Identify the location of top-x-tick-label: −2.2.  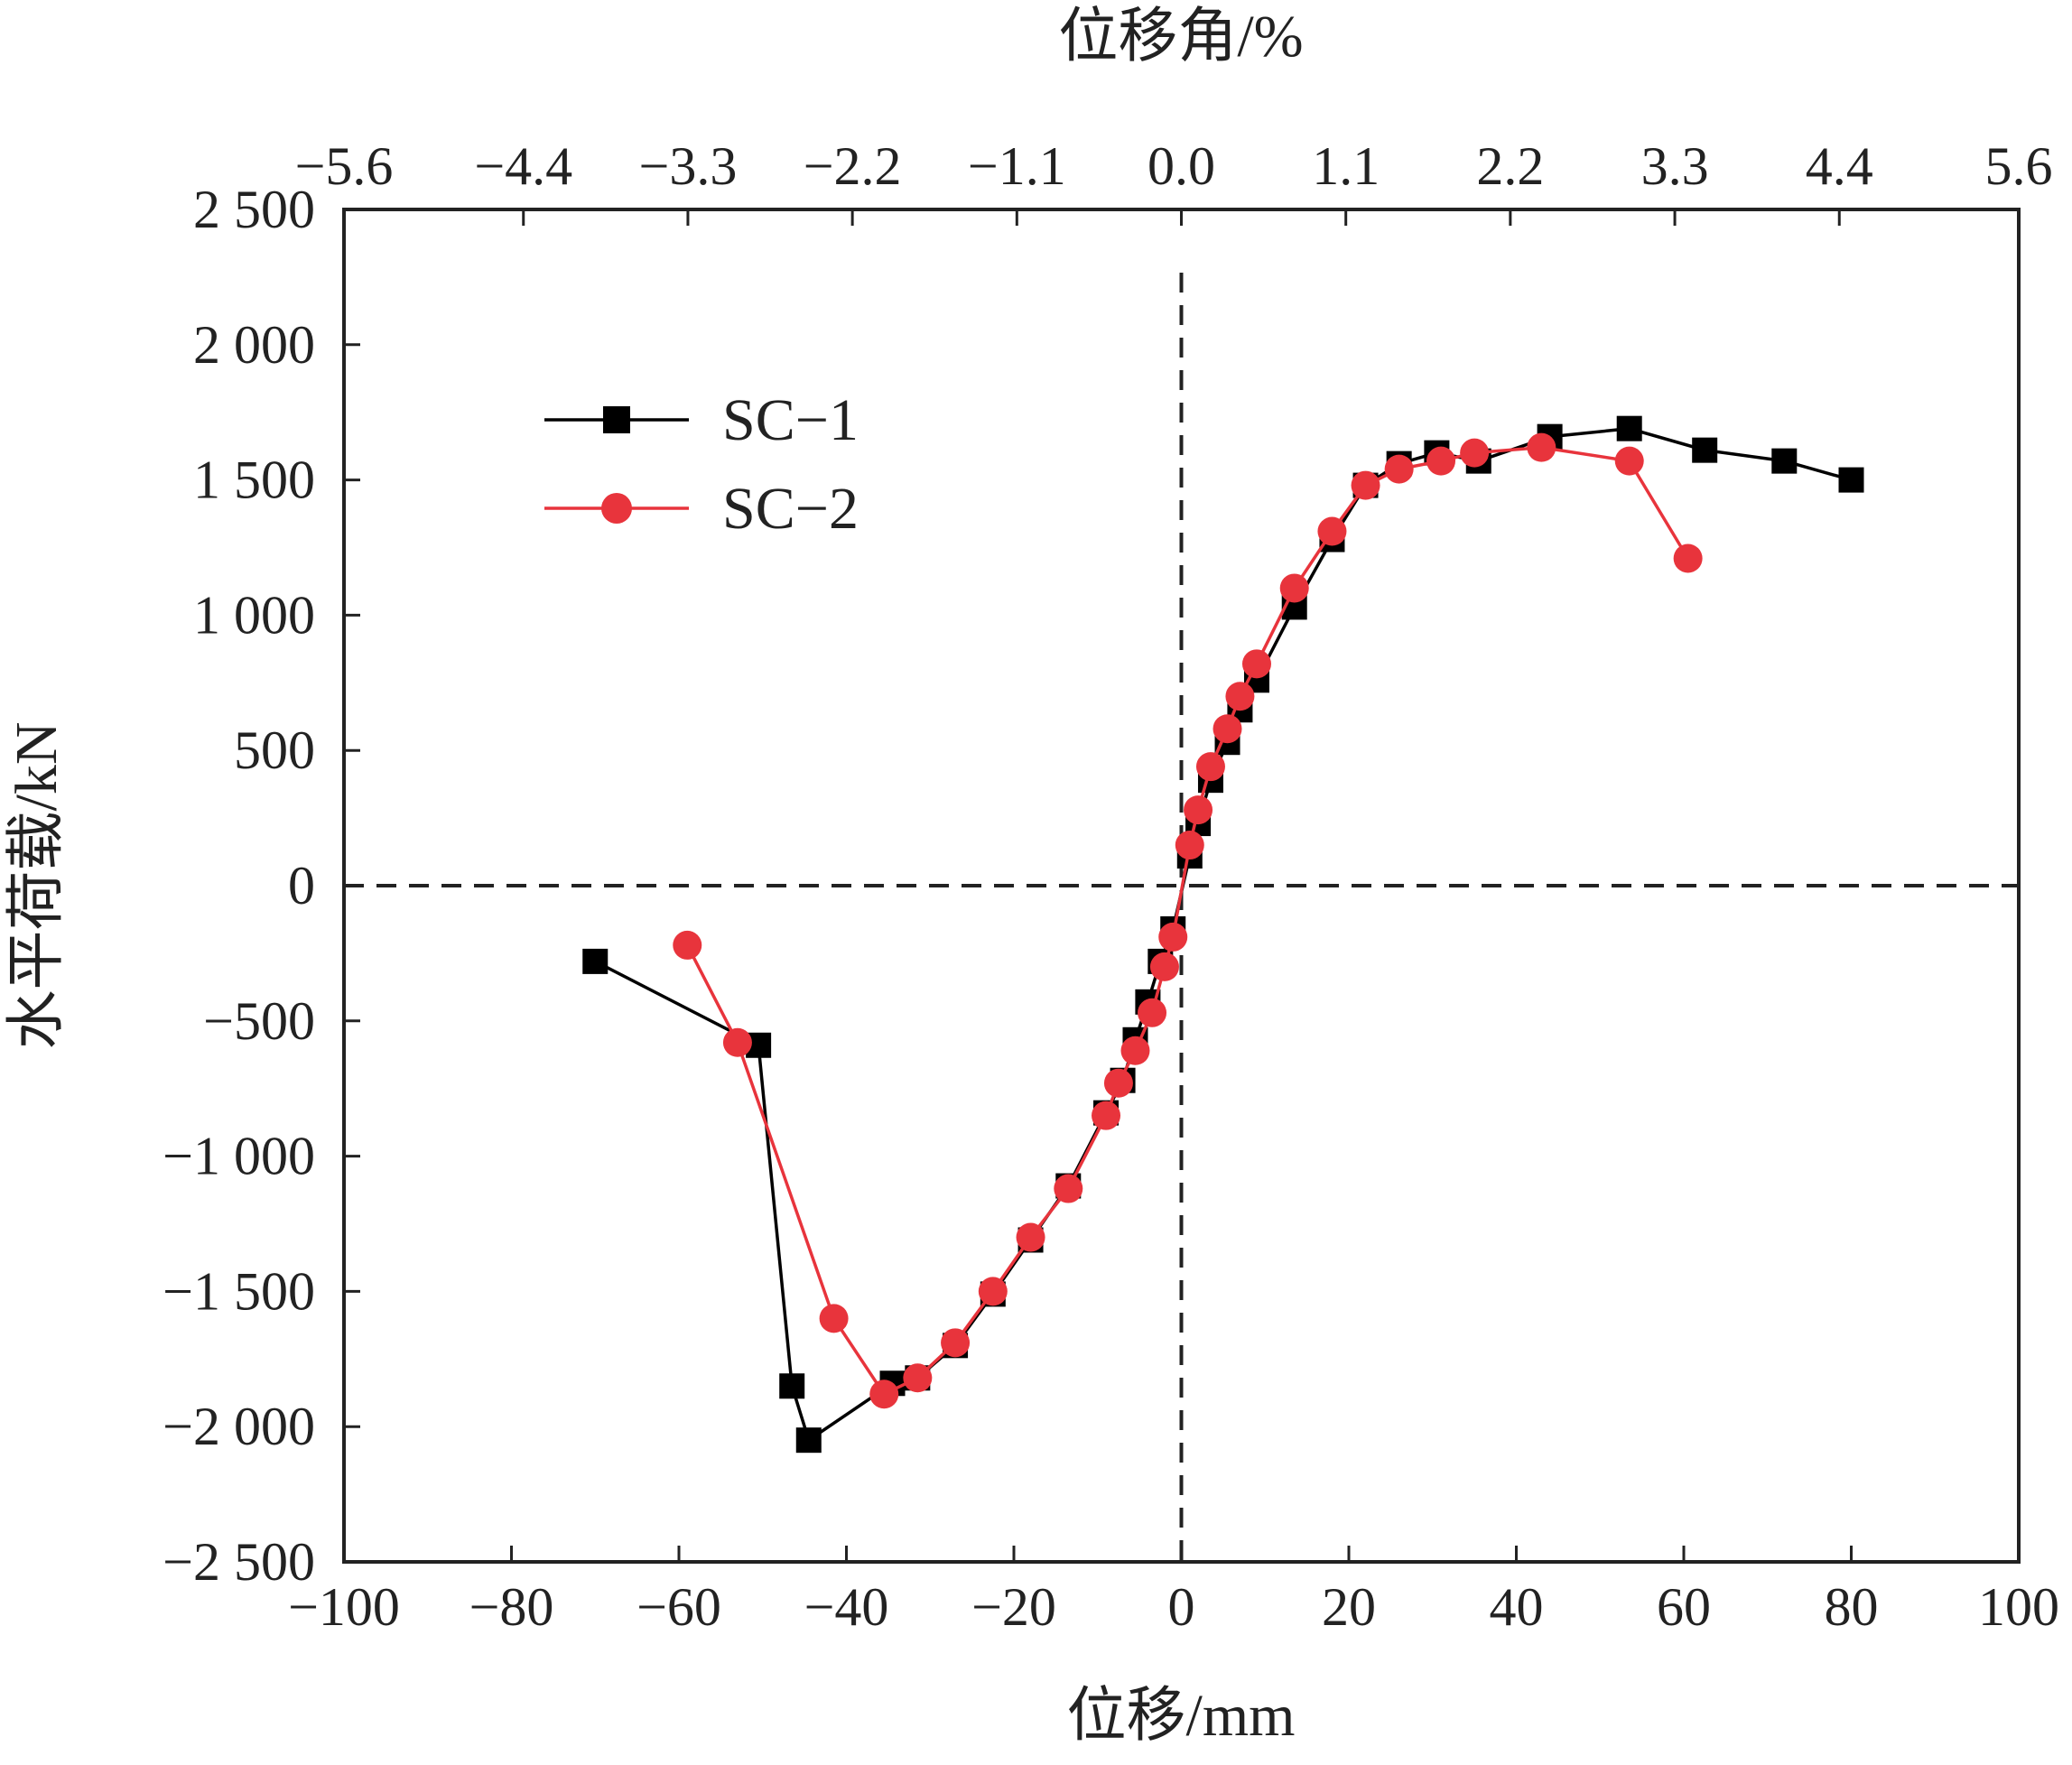
(853, 166).